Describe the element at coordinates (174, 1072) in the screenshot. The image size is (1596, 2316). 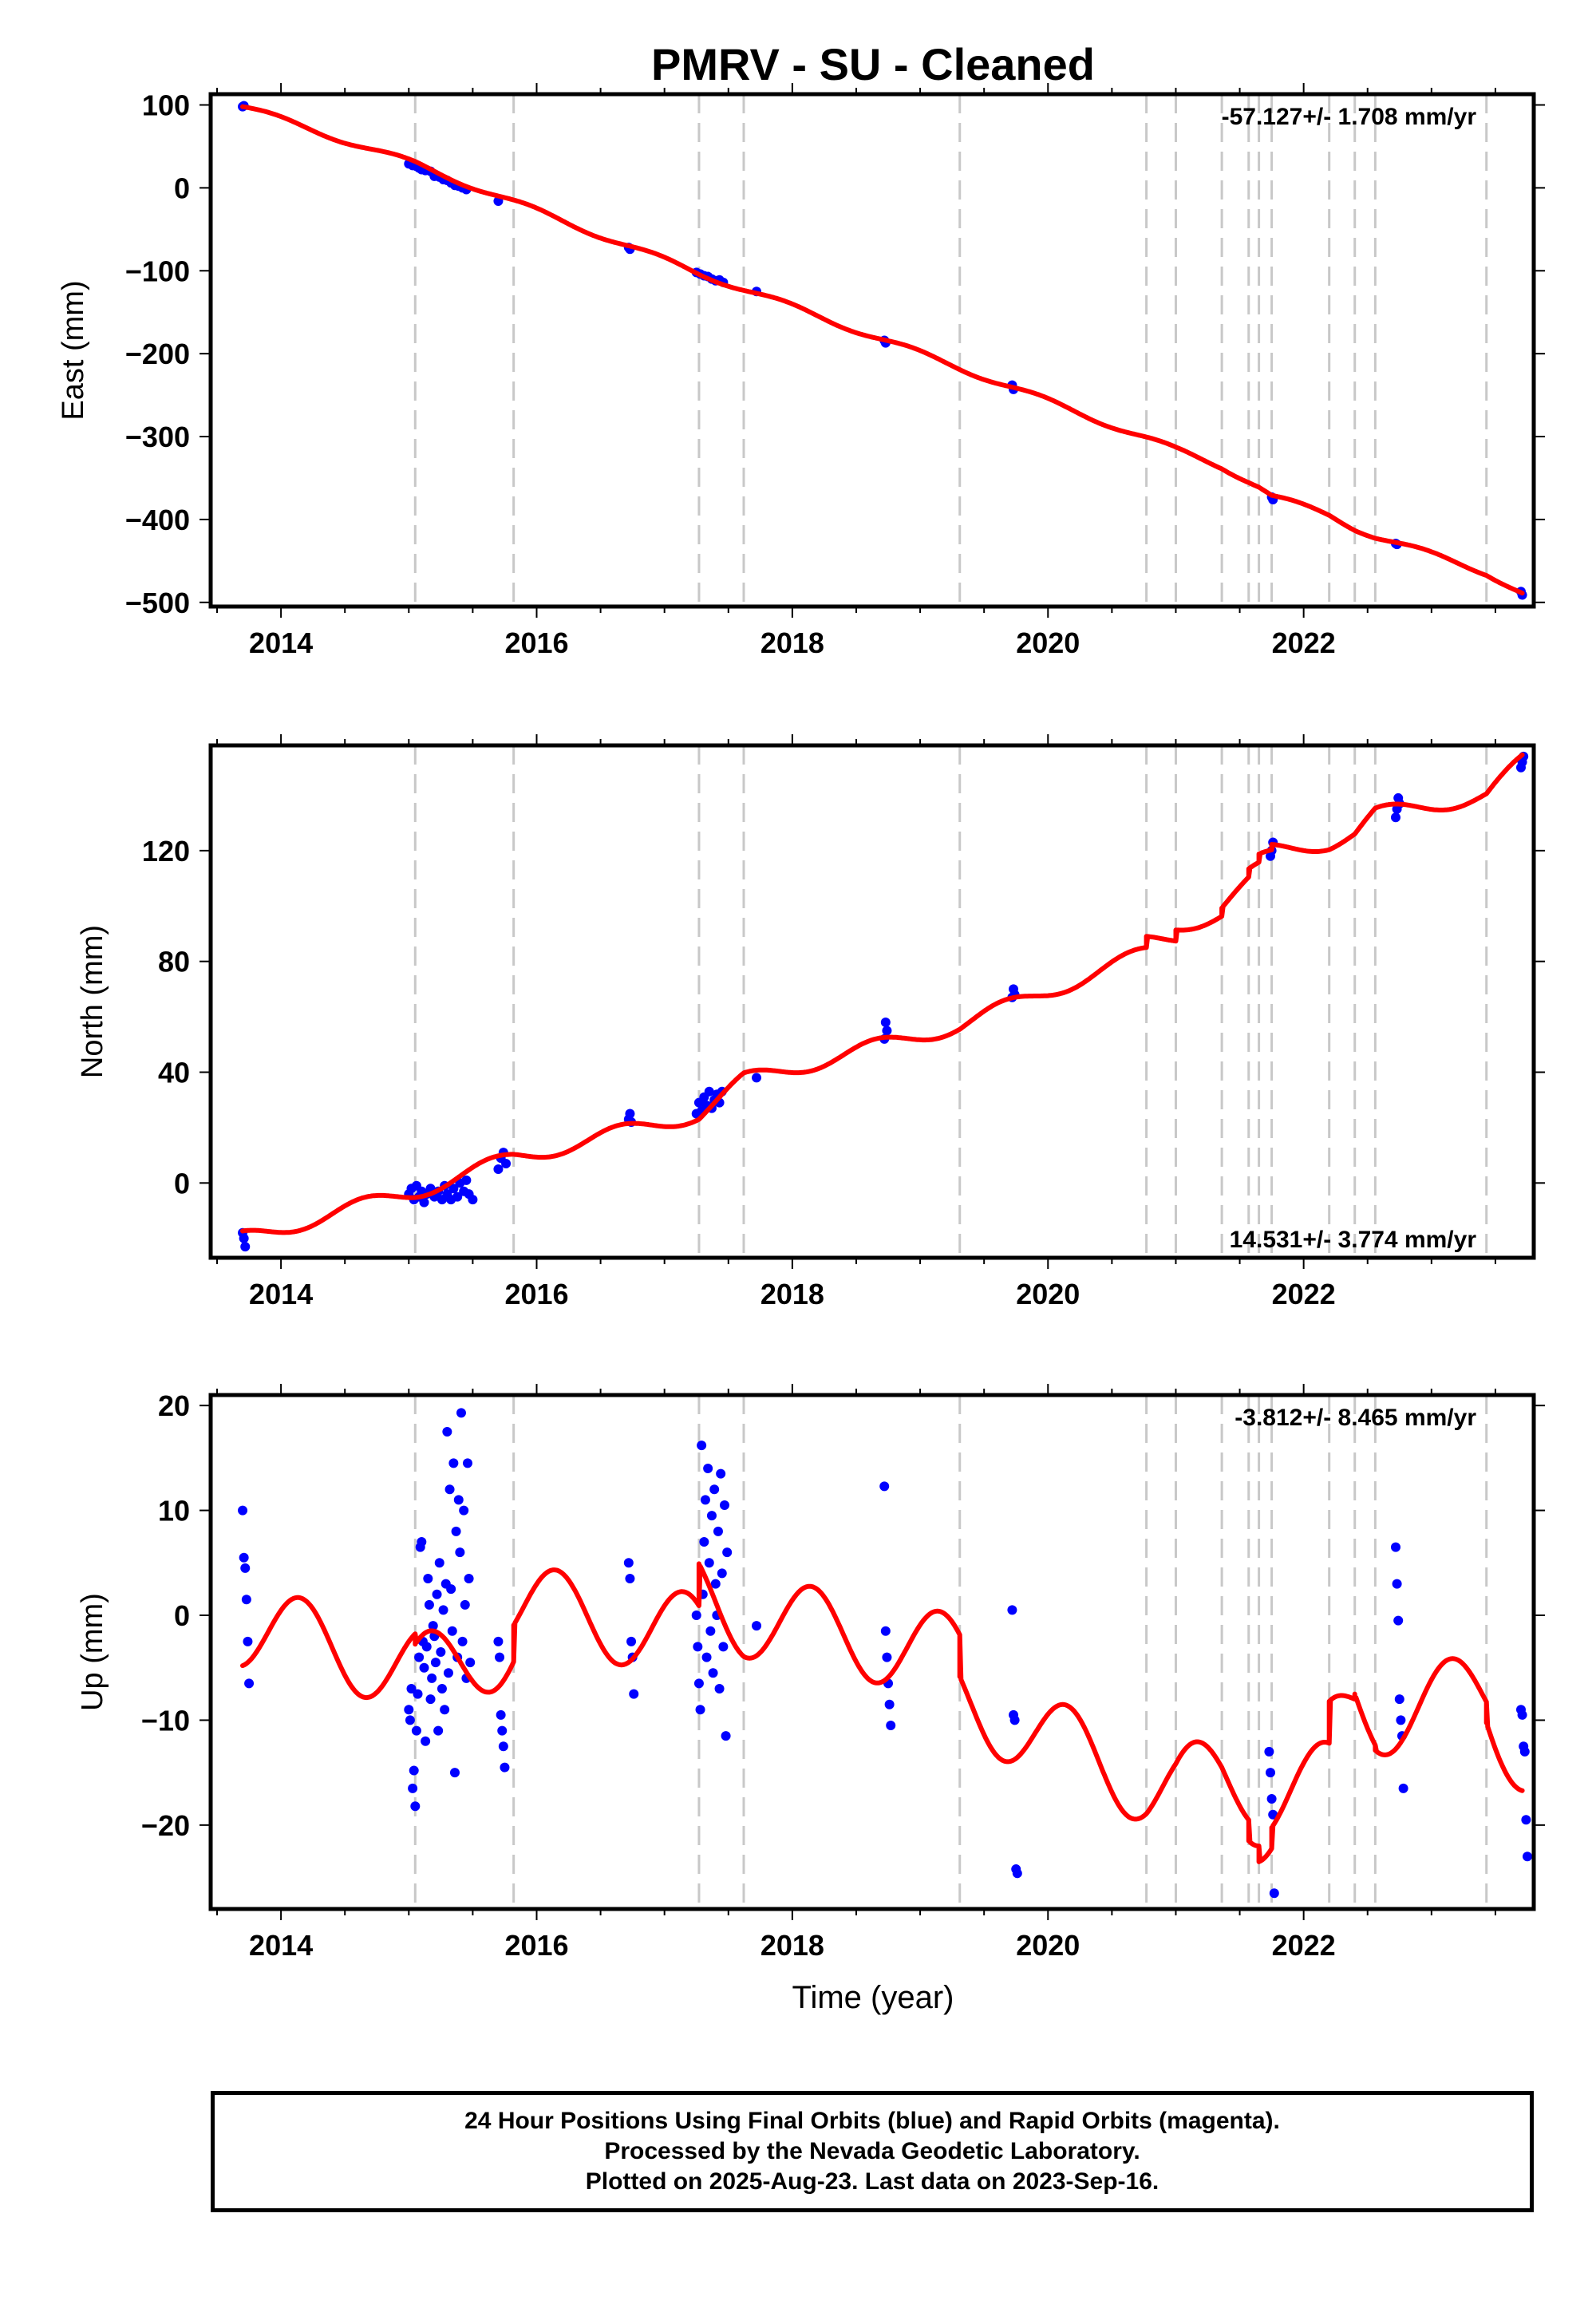
I see `y-tick-label: 40` at that location.